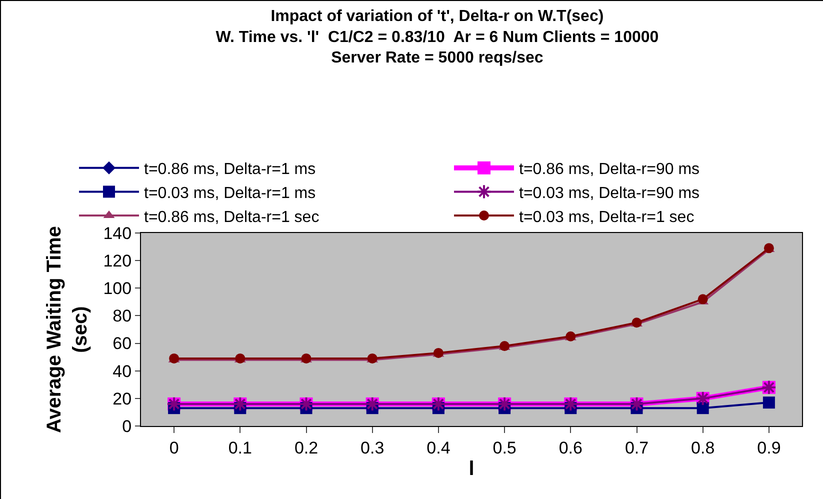 This screenshot has width=823, height=499. What do you see at coordinates (240, 448) in the screenshot?
I see `x-tick-label: 0.1` at bounding box center [240, 448].